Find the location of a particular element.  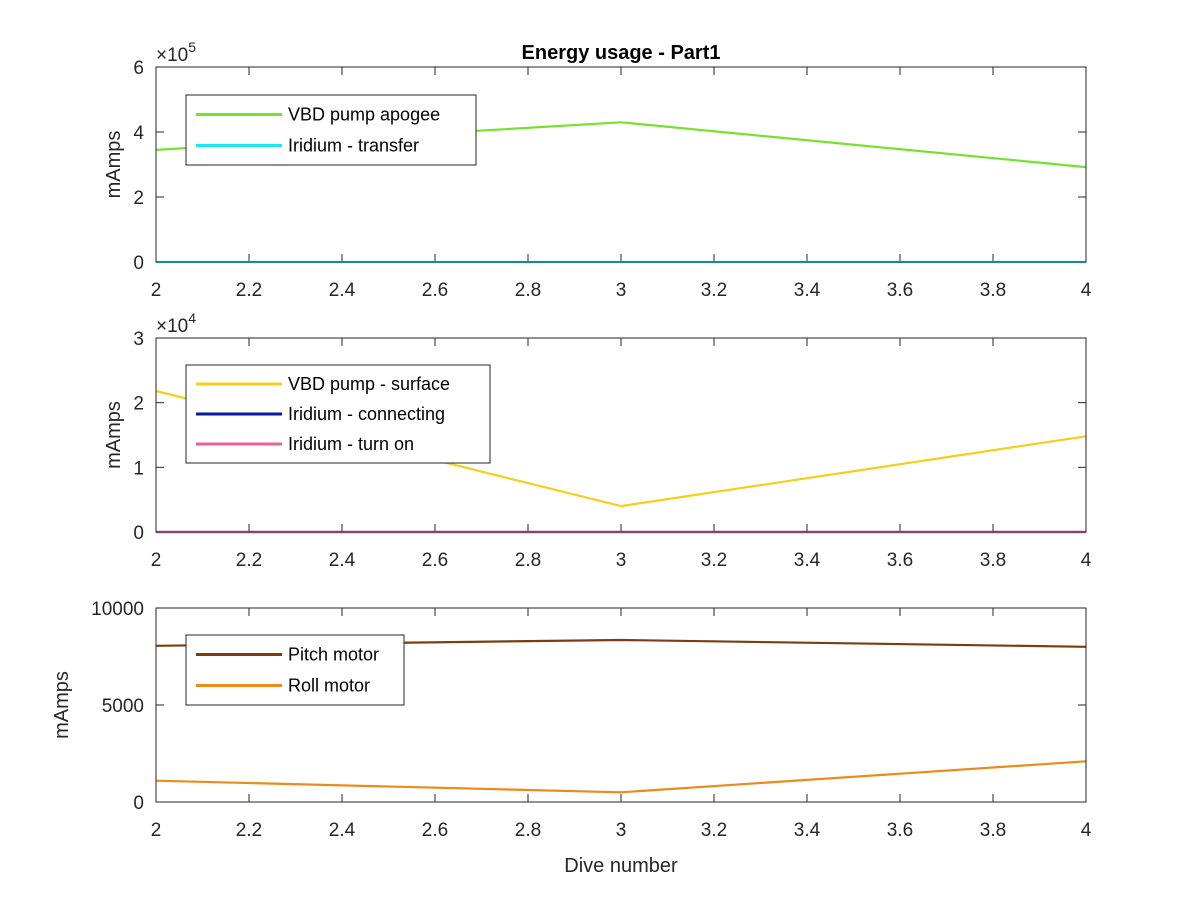

x-axis-label: Dive number is located at coordinates (621, 866).